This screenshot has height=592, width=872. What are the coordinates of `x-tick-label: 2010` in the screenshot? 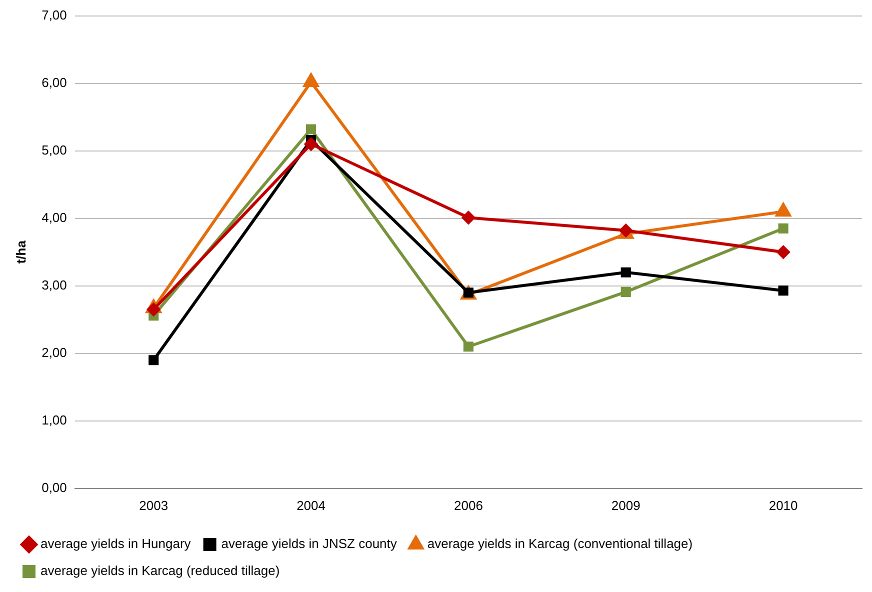 It's located at (783, 505).